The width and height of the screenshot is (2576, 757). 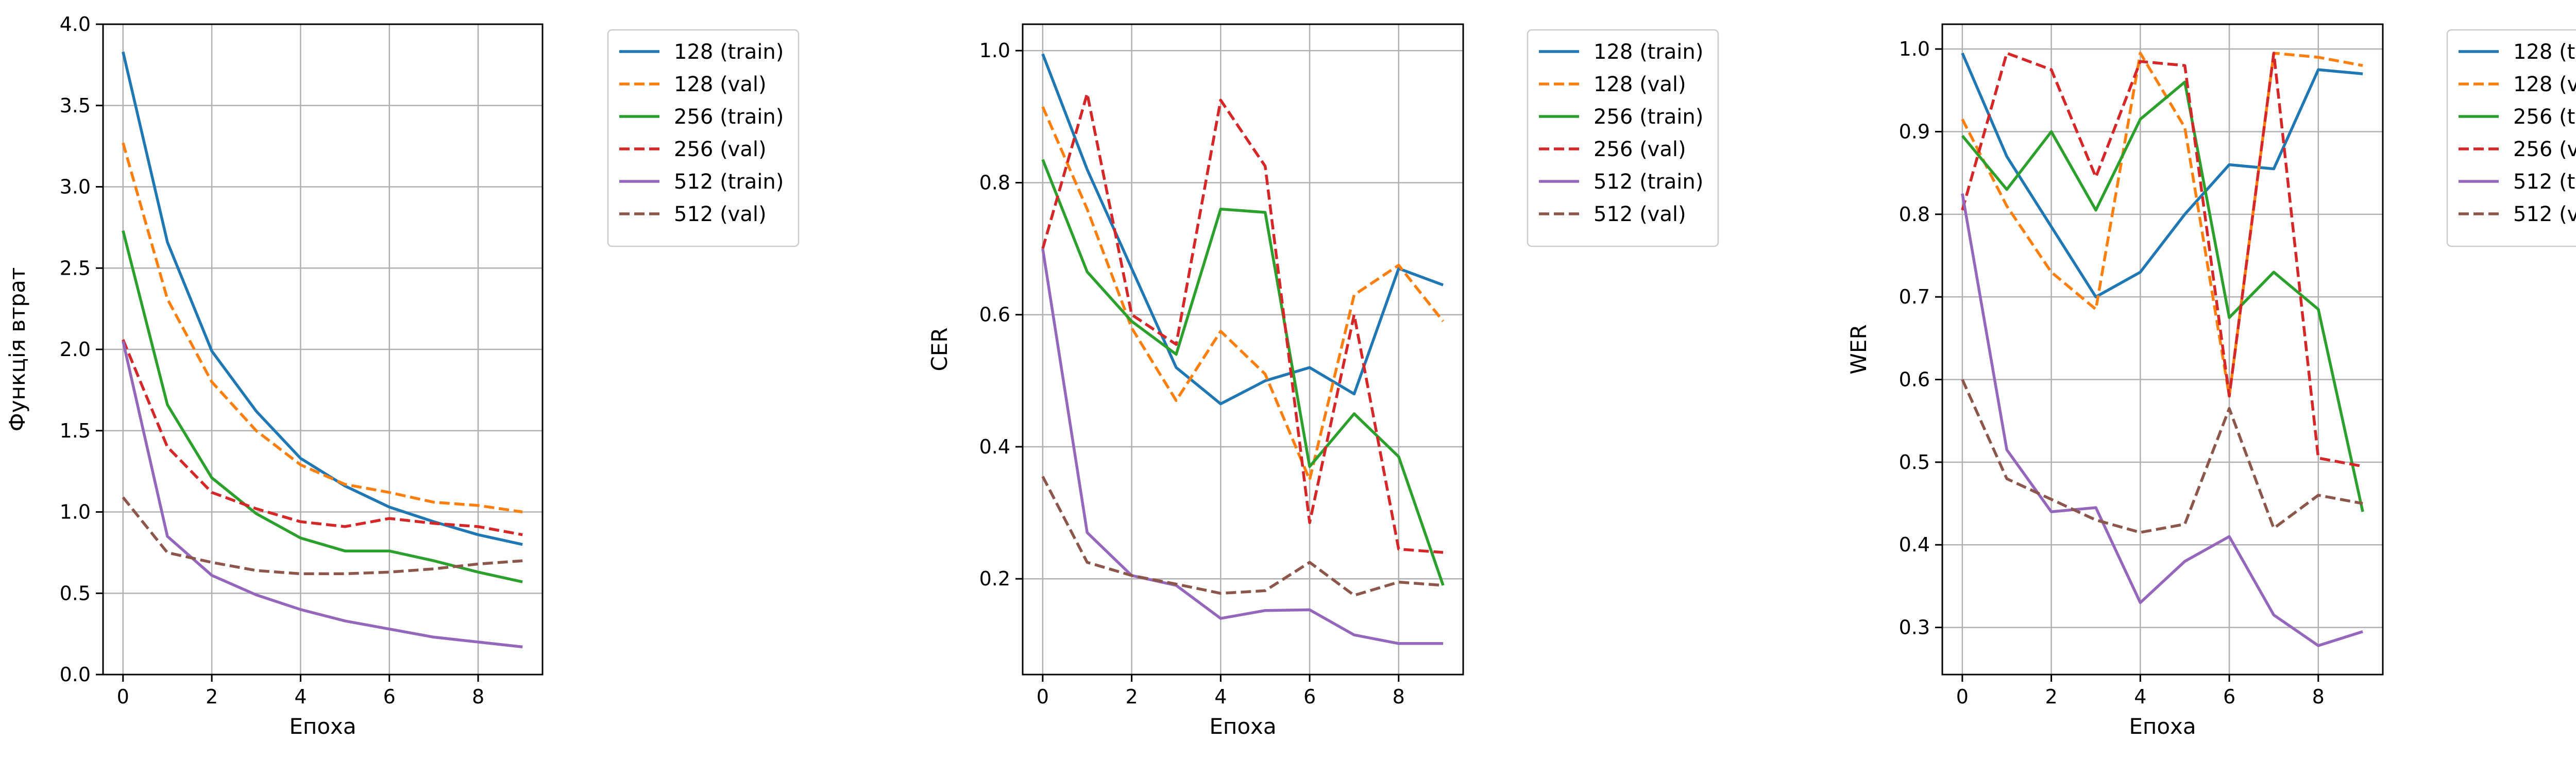 I want to click on y-tick-label: 1.5, so click(x=75, y=430).